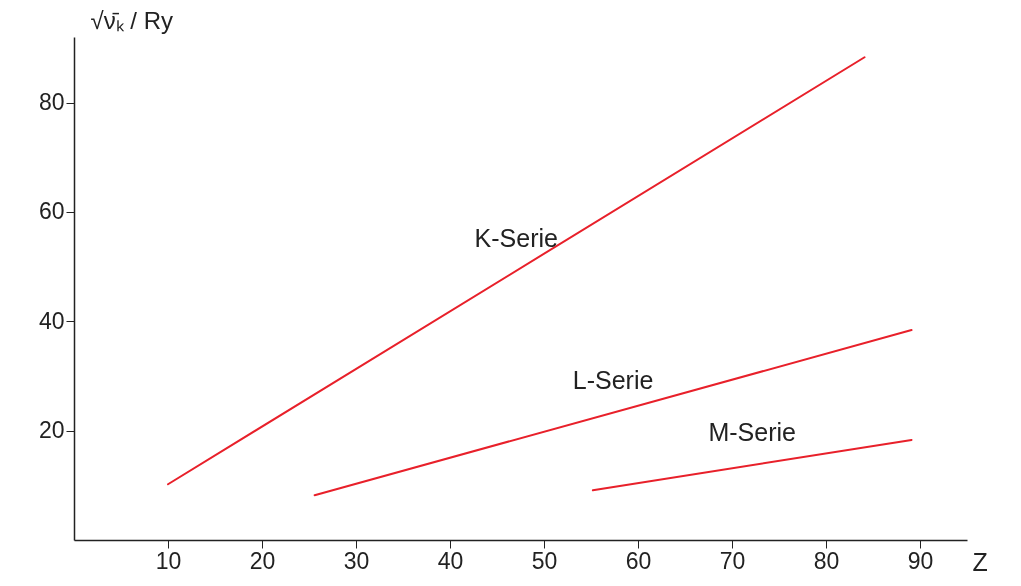 Image resolution: width=1021 pixels, height=586 pixels. What do you see at coordinates (356, 560) in the screenshot?
I see `x-tick-label: 30` at bounding box center [356, 560].